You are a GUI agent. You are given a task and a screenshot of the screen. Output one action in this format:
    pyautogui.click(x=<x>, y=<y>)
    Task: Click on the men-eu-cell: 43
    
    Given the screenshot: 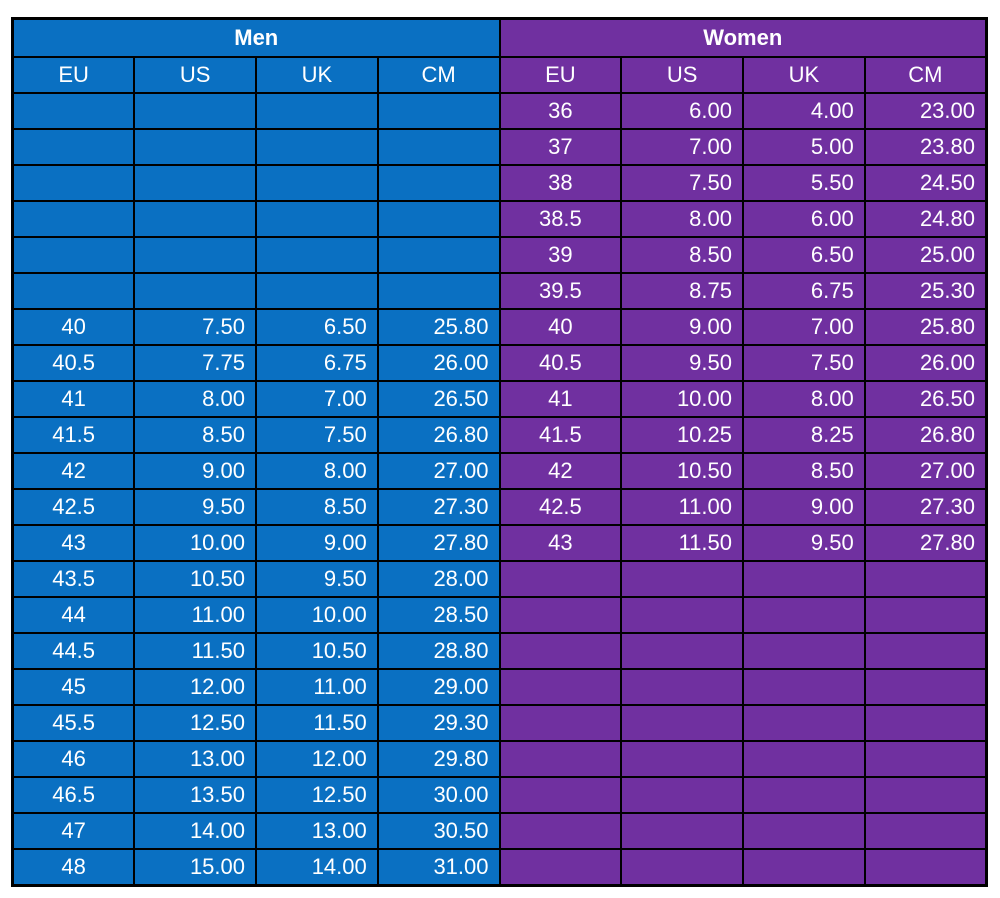 What is the action you would take?
    pyautogui.click(x=73, y=543)
    